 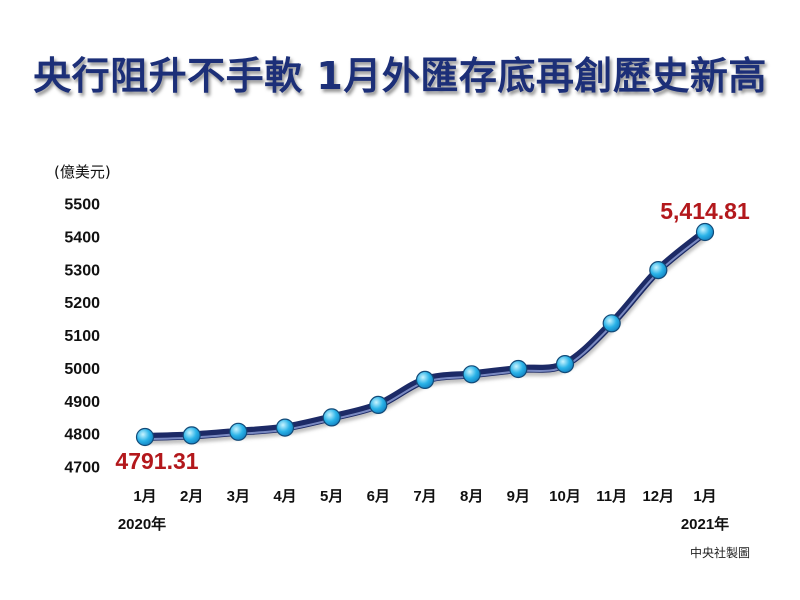 I want to click on x-tick-label: 2月, so click(x=191, y=496).